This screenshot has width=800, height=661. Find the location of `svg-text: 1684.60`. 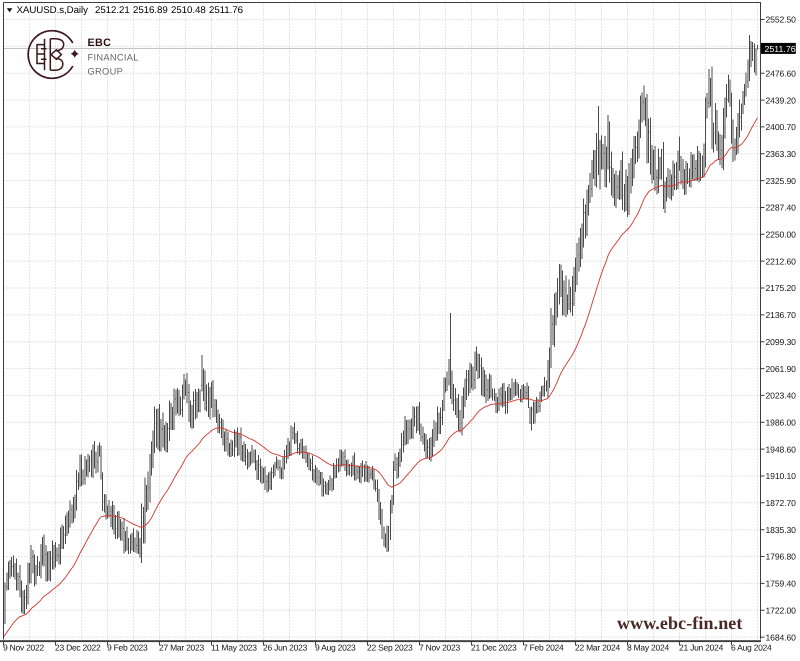

svg-text: 1684.60 is located at coordinates (781, 637).